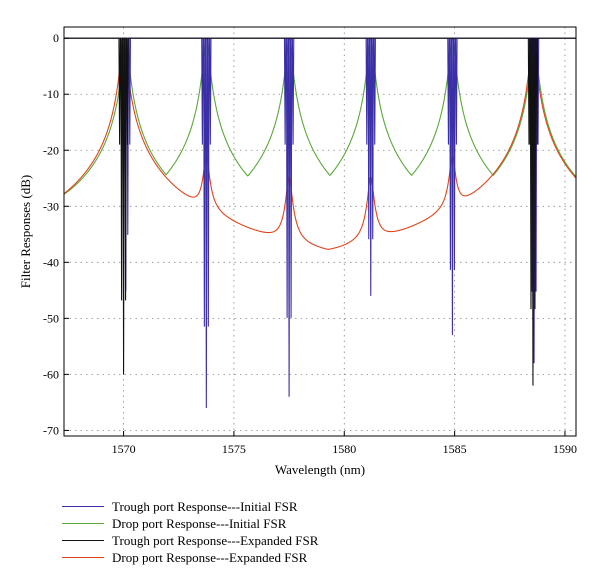  Describe the element at coordinates (199, 523) in the screenshot. I see `legend-label: Drop port Response---Initial FSR` at that location.